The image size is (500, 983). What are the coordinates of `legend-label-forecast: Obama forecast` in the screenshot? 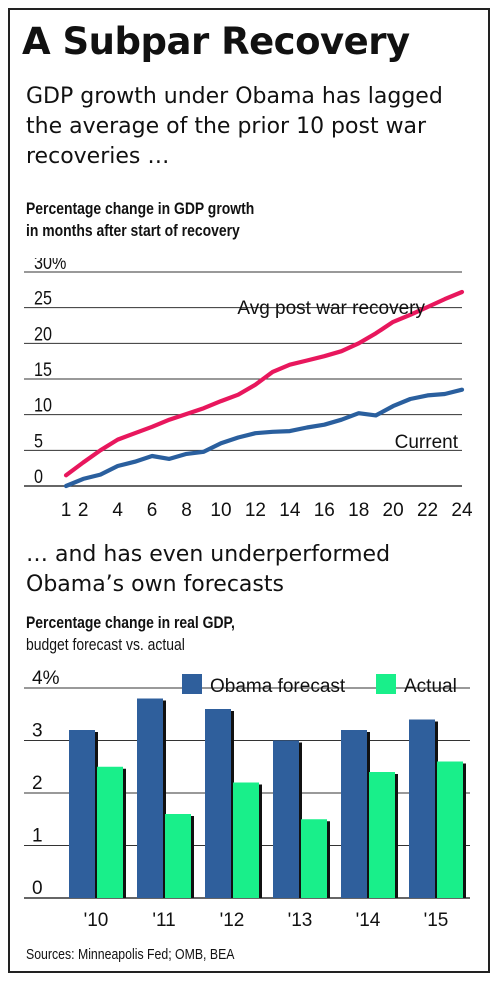 It's located at (278, 686).